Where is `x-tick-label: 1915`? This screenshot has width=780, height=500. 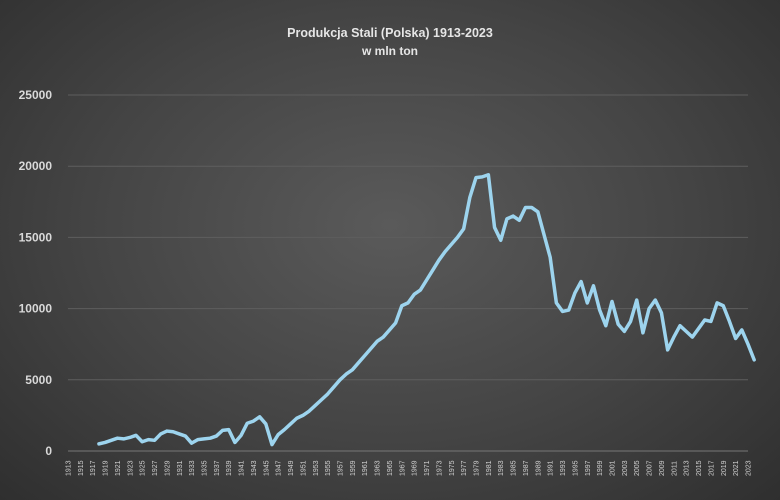 x-tick-label: 1915 is located at coordinates (81, 468).